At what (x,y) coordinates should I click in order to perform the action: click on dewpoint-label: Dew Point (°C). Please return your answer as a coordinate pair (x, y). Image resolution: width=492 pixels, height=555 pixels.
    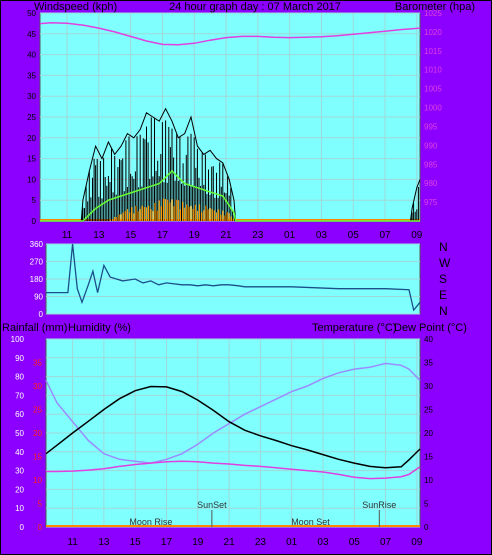
    Looking at the image, I should click on (430, 328).